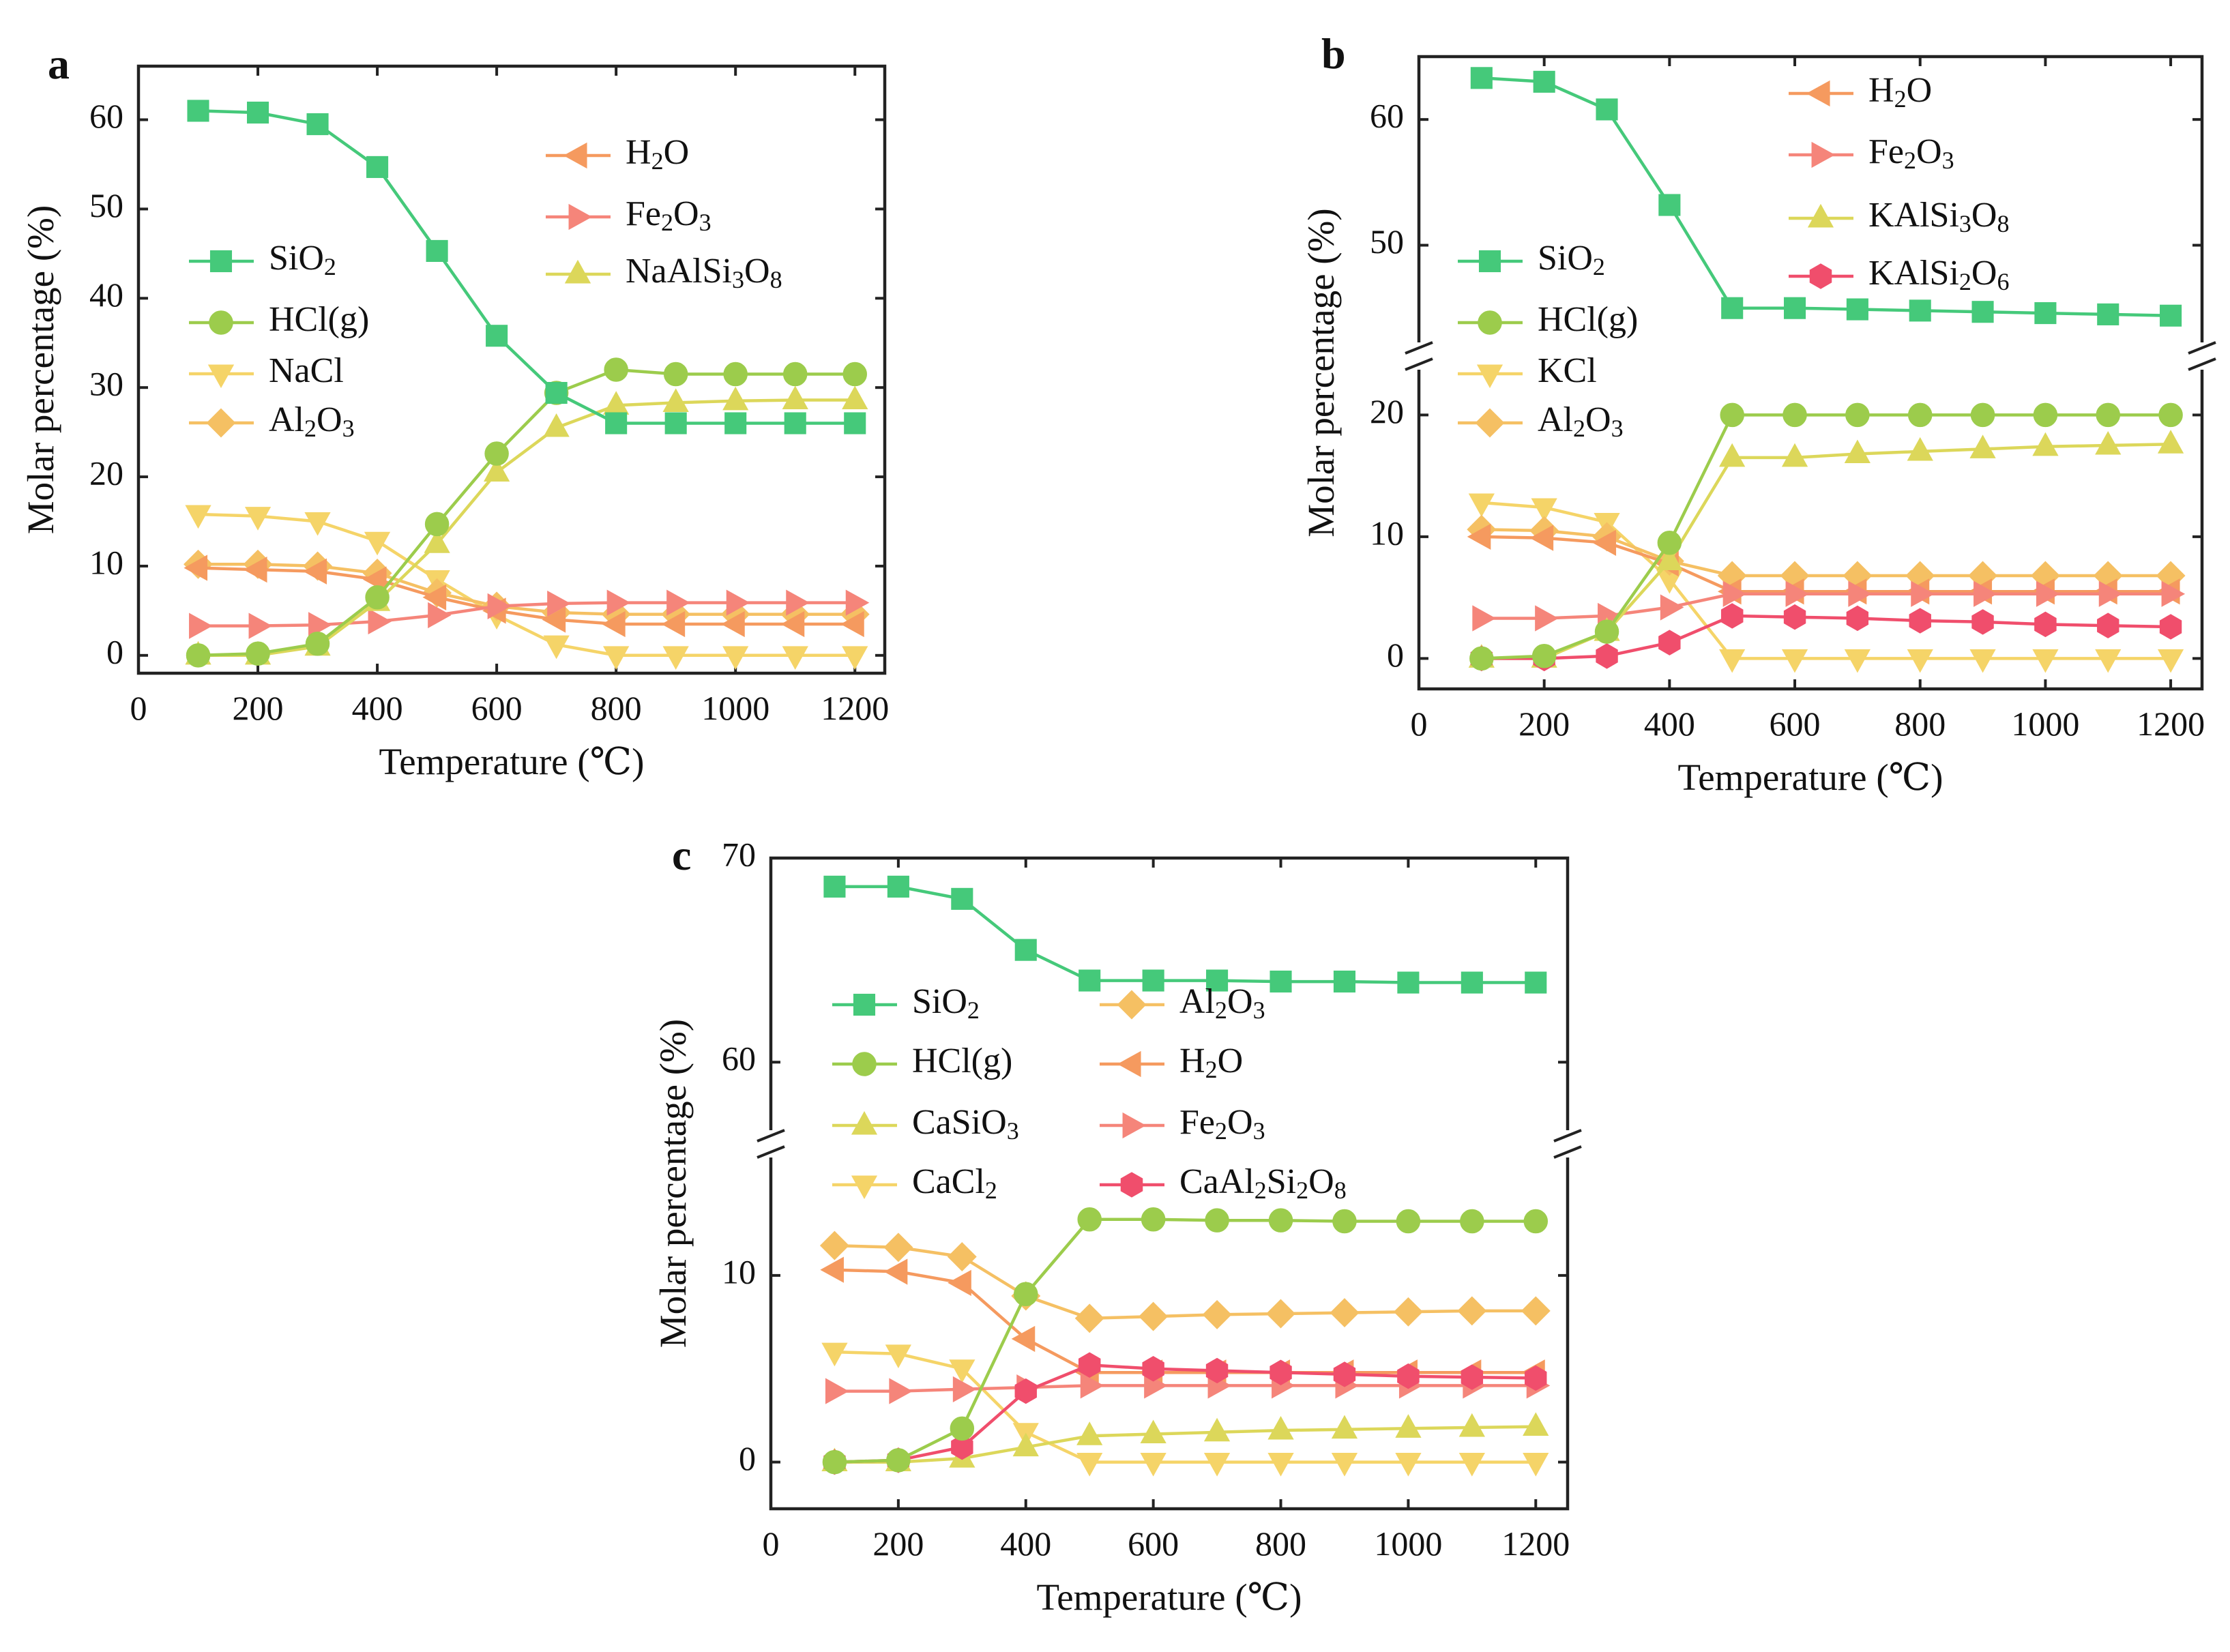  Describe the element at coordinates (286, 419) in the screenshot. I see `legend-label-text: Al` at that location.